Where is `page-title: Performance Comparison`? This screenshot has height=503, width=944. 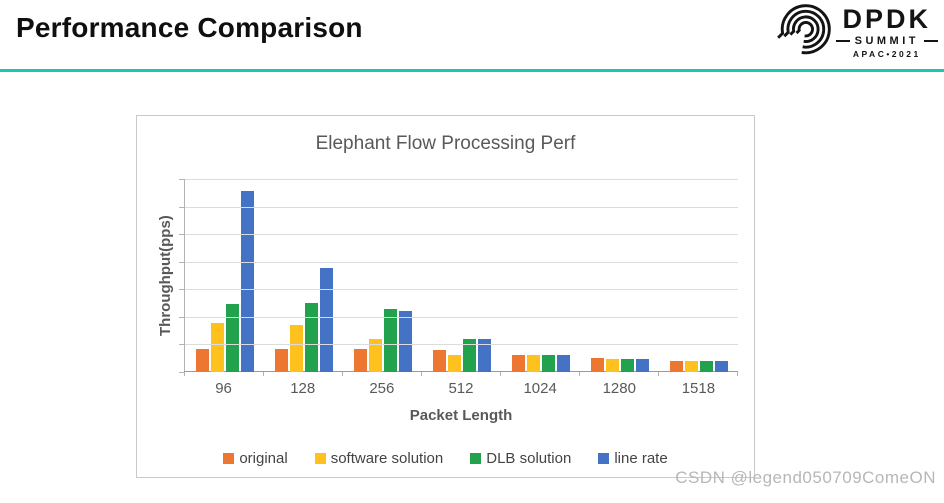
page-title: Performance Comparison is located at coordinates (189, 27).